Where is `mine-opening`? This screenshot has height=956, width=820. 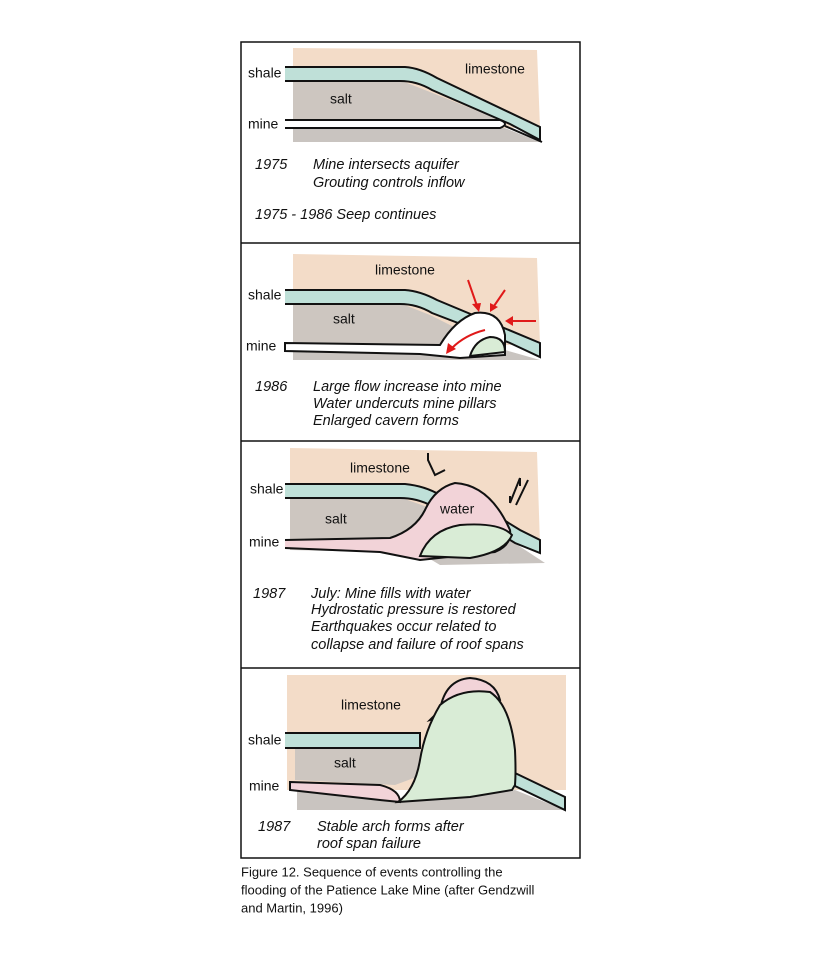 mine-opening is located at coordinates (395, 124).